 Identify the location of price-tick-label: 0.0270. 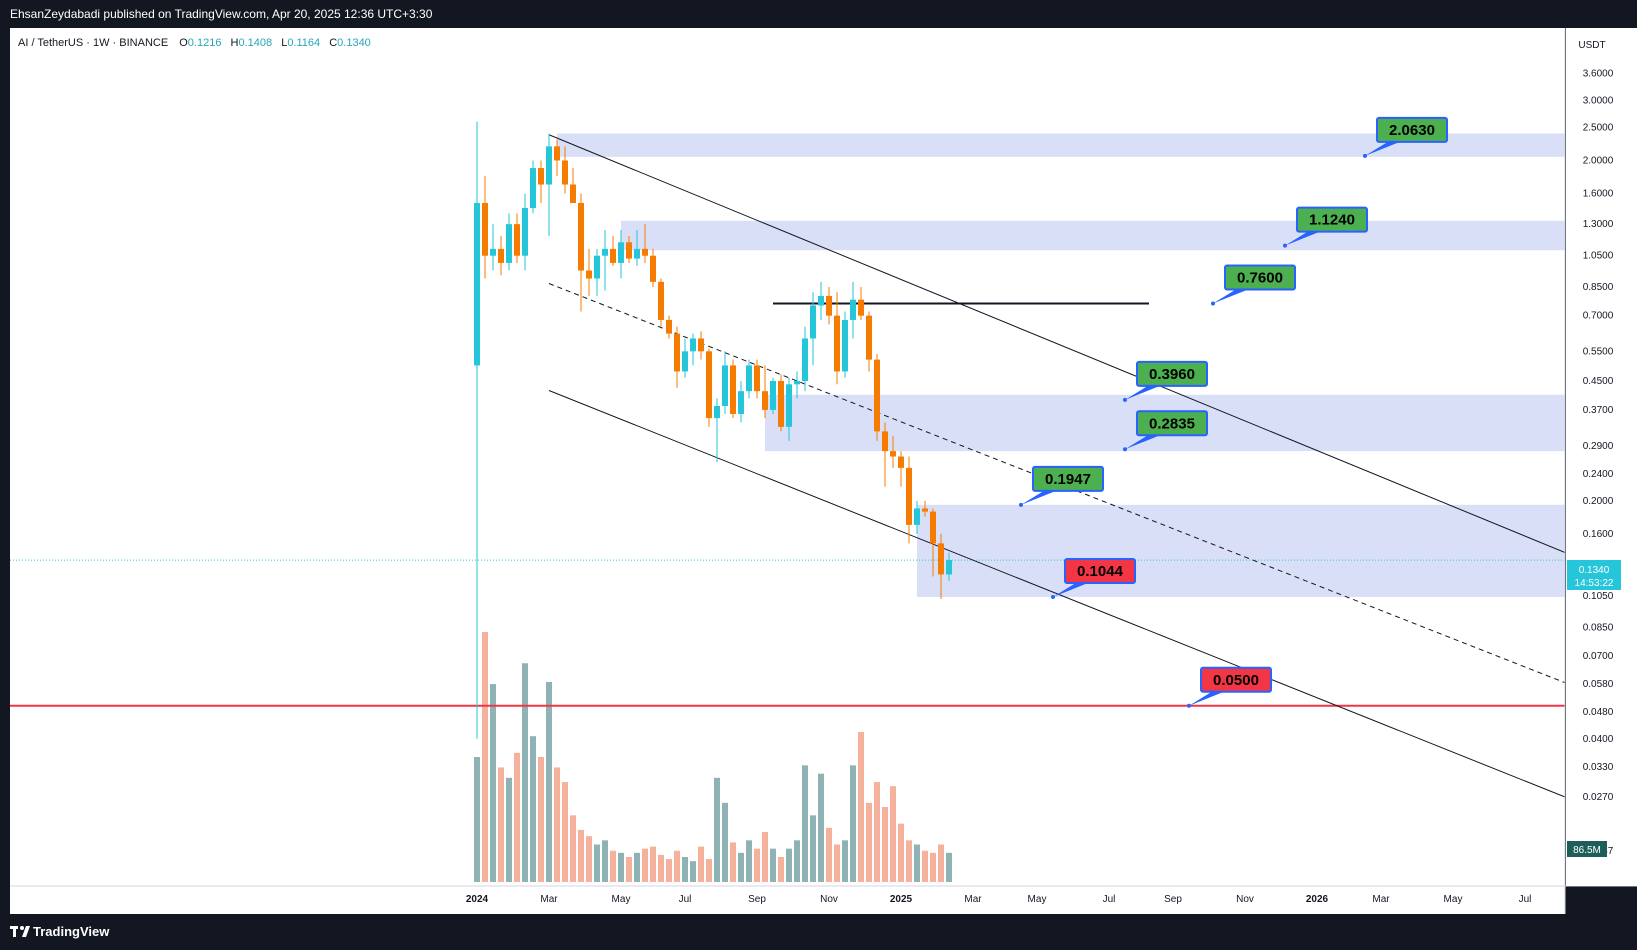
(1598, 797).